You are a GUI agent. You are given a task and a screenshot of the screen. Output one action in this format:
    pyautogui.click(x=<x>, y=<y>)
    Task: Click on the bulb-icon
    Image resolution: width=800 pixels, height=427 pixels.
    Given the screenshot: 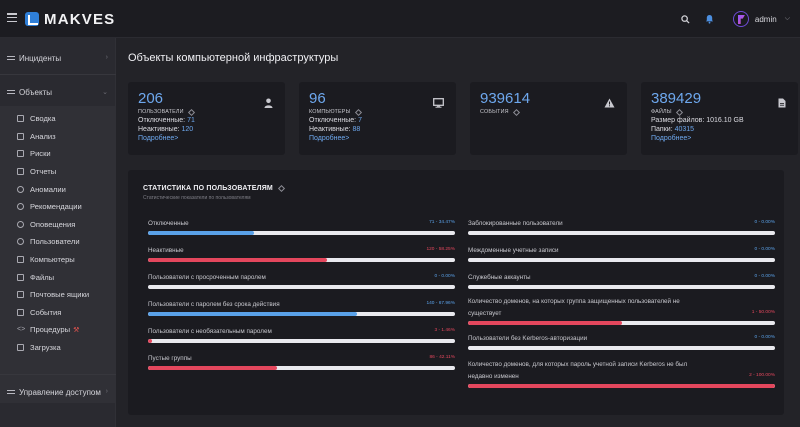 What is the action you would take?
    pyautogui.click(x=20, y=207)
    